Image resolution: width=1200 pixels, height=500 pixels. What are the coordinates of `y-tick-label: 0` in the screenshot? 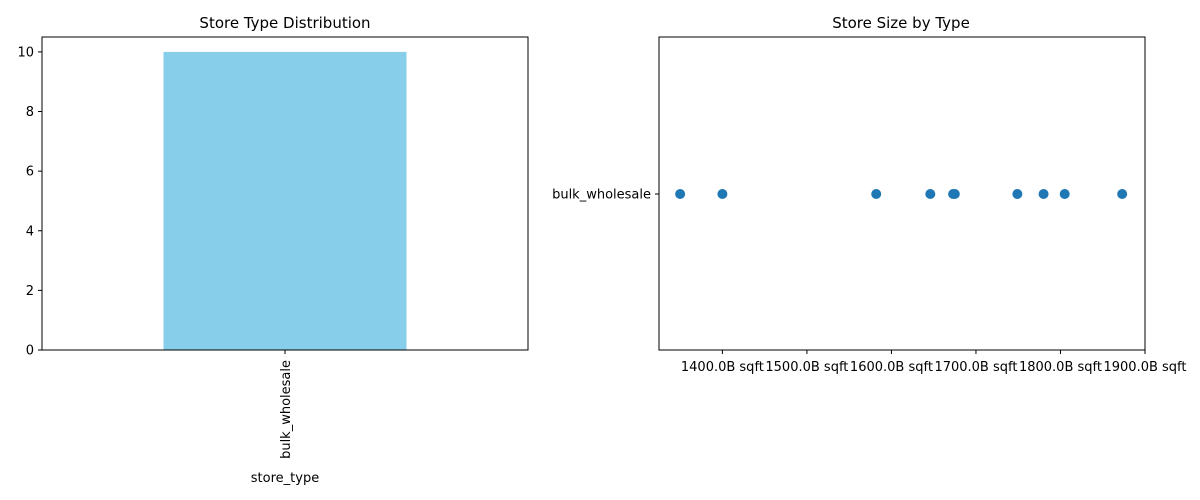 It's located at (30, 351).